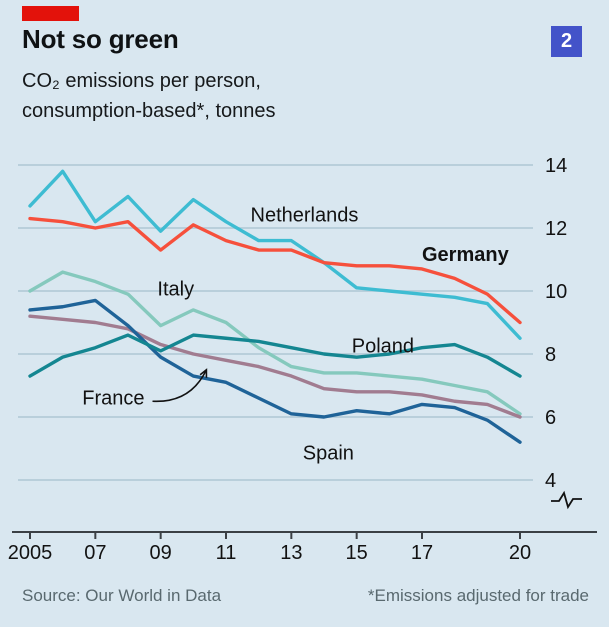 The height and width of the screenshot is (627, 609). What do you see at coordinates (50, 13) in the screenshot?
I see `brand-red-tag` at bounding box center [50, 13].